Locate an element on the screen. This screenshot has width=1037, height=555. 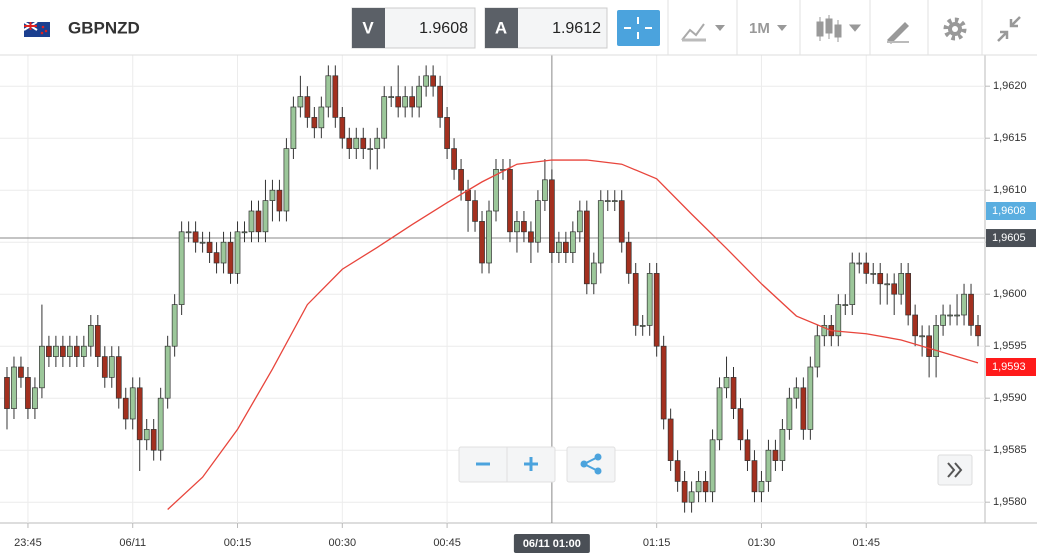
collapse-button is located at coordinates (1009, 29).